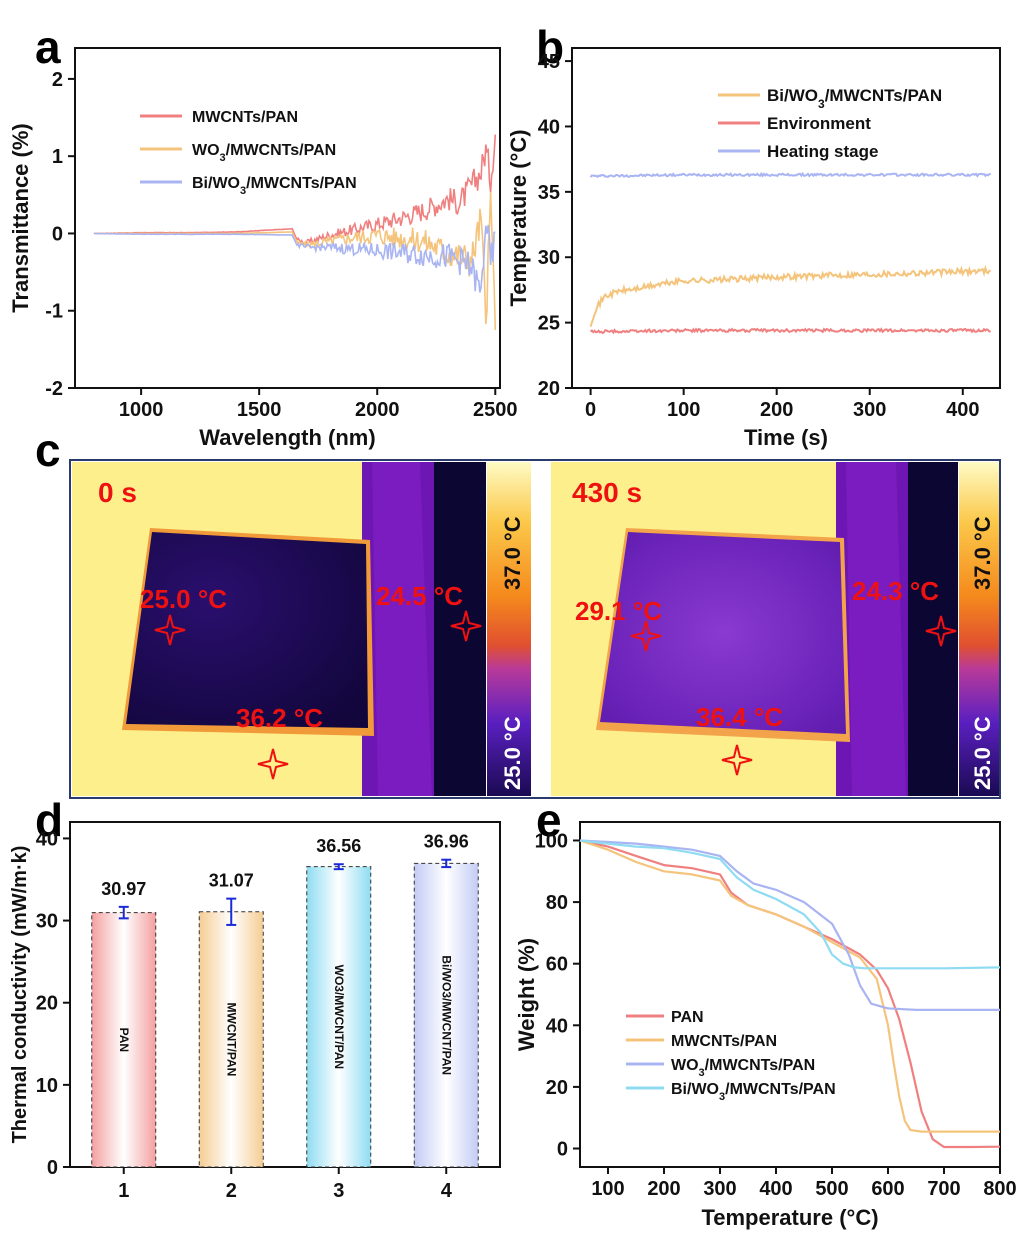 This screenshot has height=1246, width=1023. What do you see at coordinates (831, 1189) in the screenshot?
I see `x-tick-label: 500` at bounding box center [831, 1189].